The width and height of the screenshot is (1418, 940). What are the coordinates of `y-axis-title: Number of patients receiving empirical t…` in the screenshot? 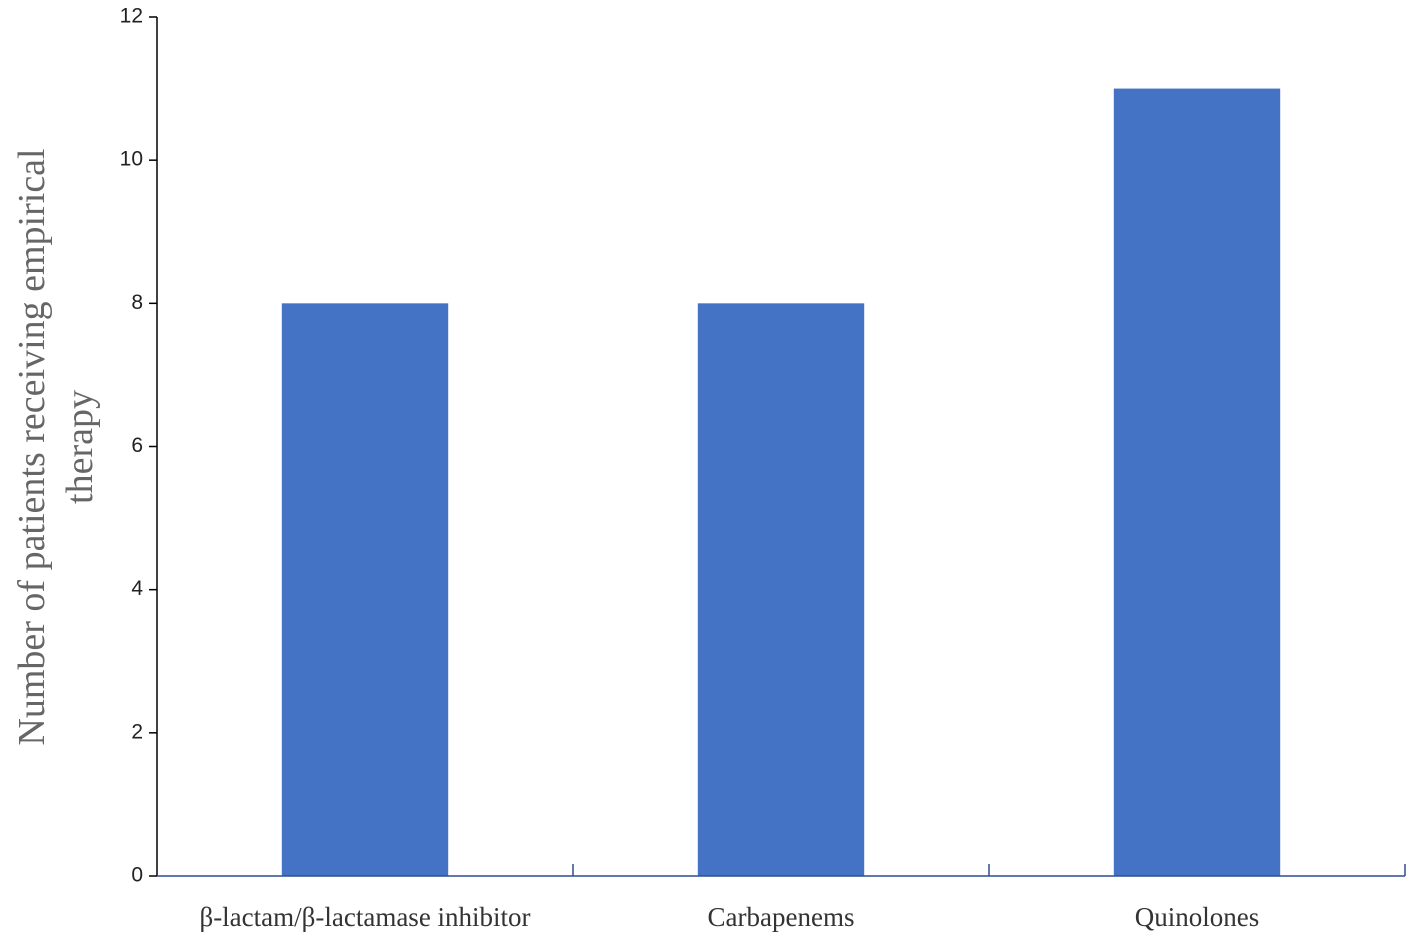 It's located at (56, 446).